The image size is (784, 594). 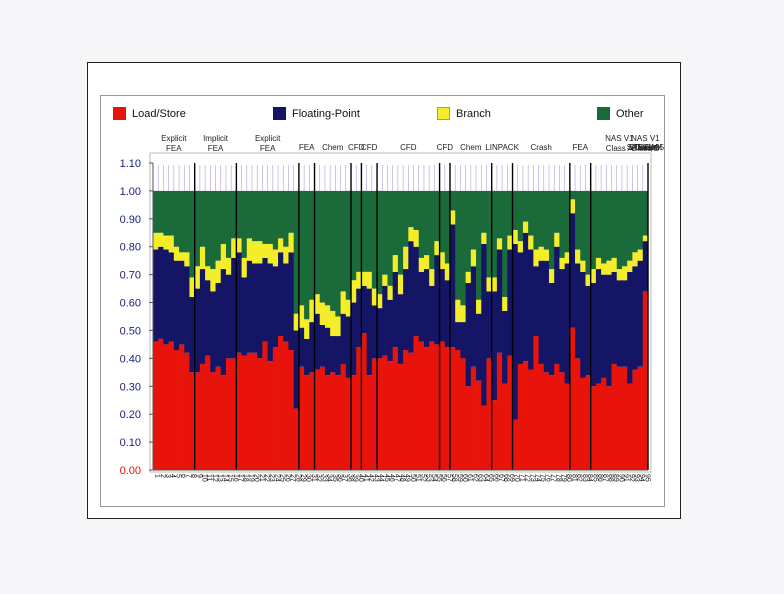 What do you see at coordinates (183, 476) in the screenshot?
I see `x-tick-label: 6` at bounding box center [183, 476].